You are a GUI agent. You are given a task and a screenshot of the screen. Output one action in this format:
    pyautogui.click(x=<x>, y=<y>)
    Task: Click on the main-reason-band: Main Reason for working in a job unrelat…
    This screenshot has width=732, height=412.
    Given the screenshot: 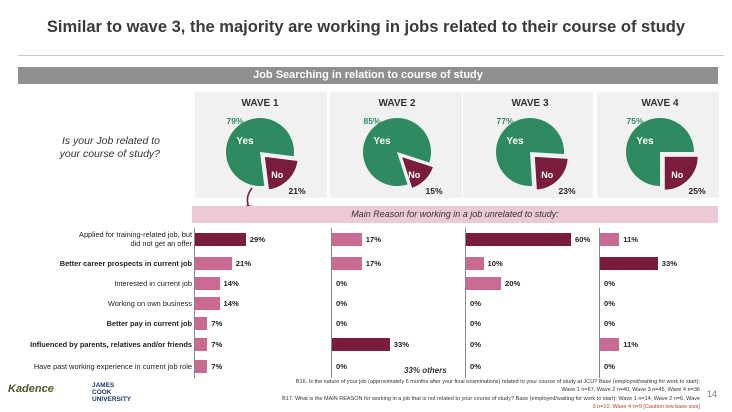 What is the action you would take?
    pyautogui.click(x=455, y=214)
    